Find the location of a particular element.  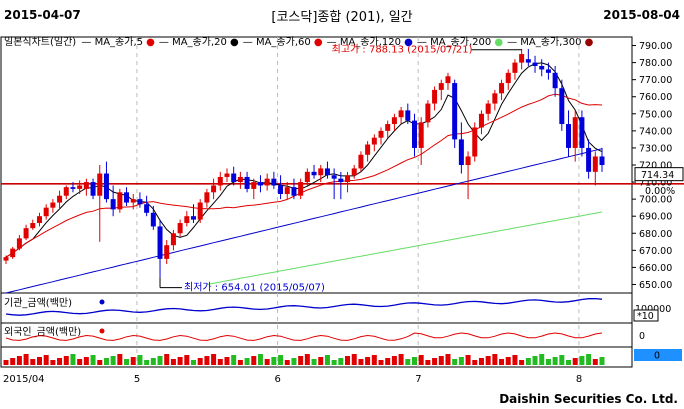

foreign-panel-frame is located at coordinates (316, 335).